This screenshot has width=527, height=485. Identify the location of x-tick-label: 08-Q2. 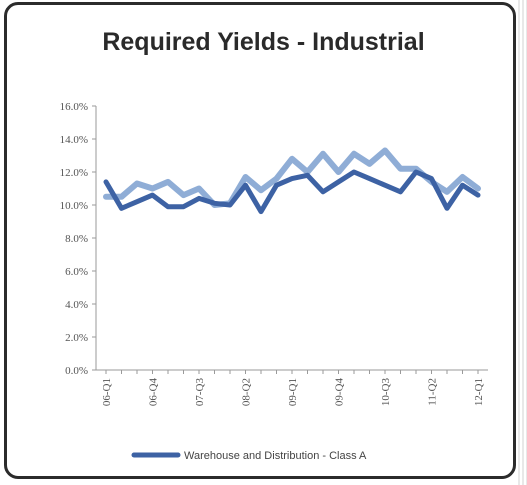
(247, 392).